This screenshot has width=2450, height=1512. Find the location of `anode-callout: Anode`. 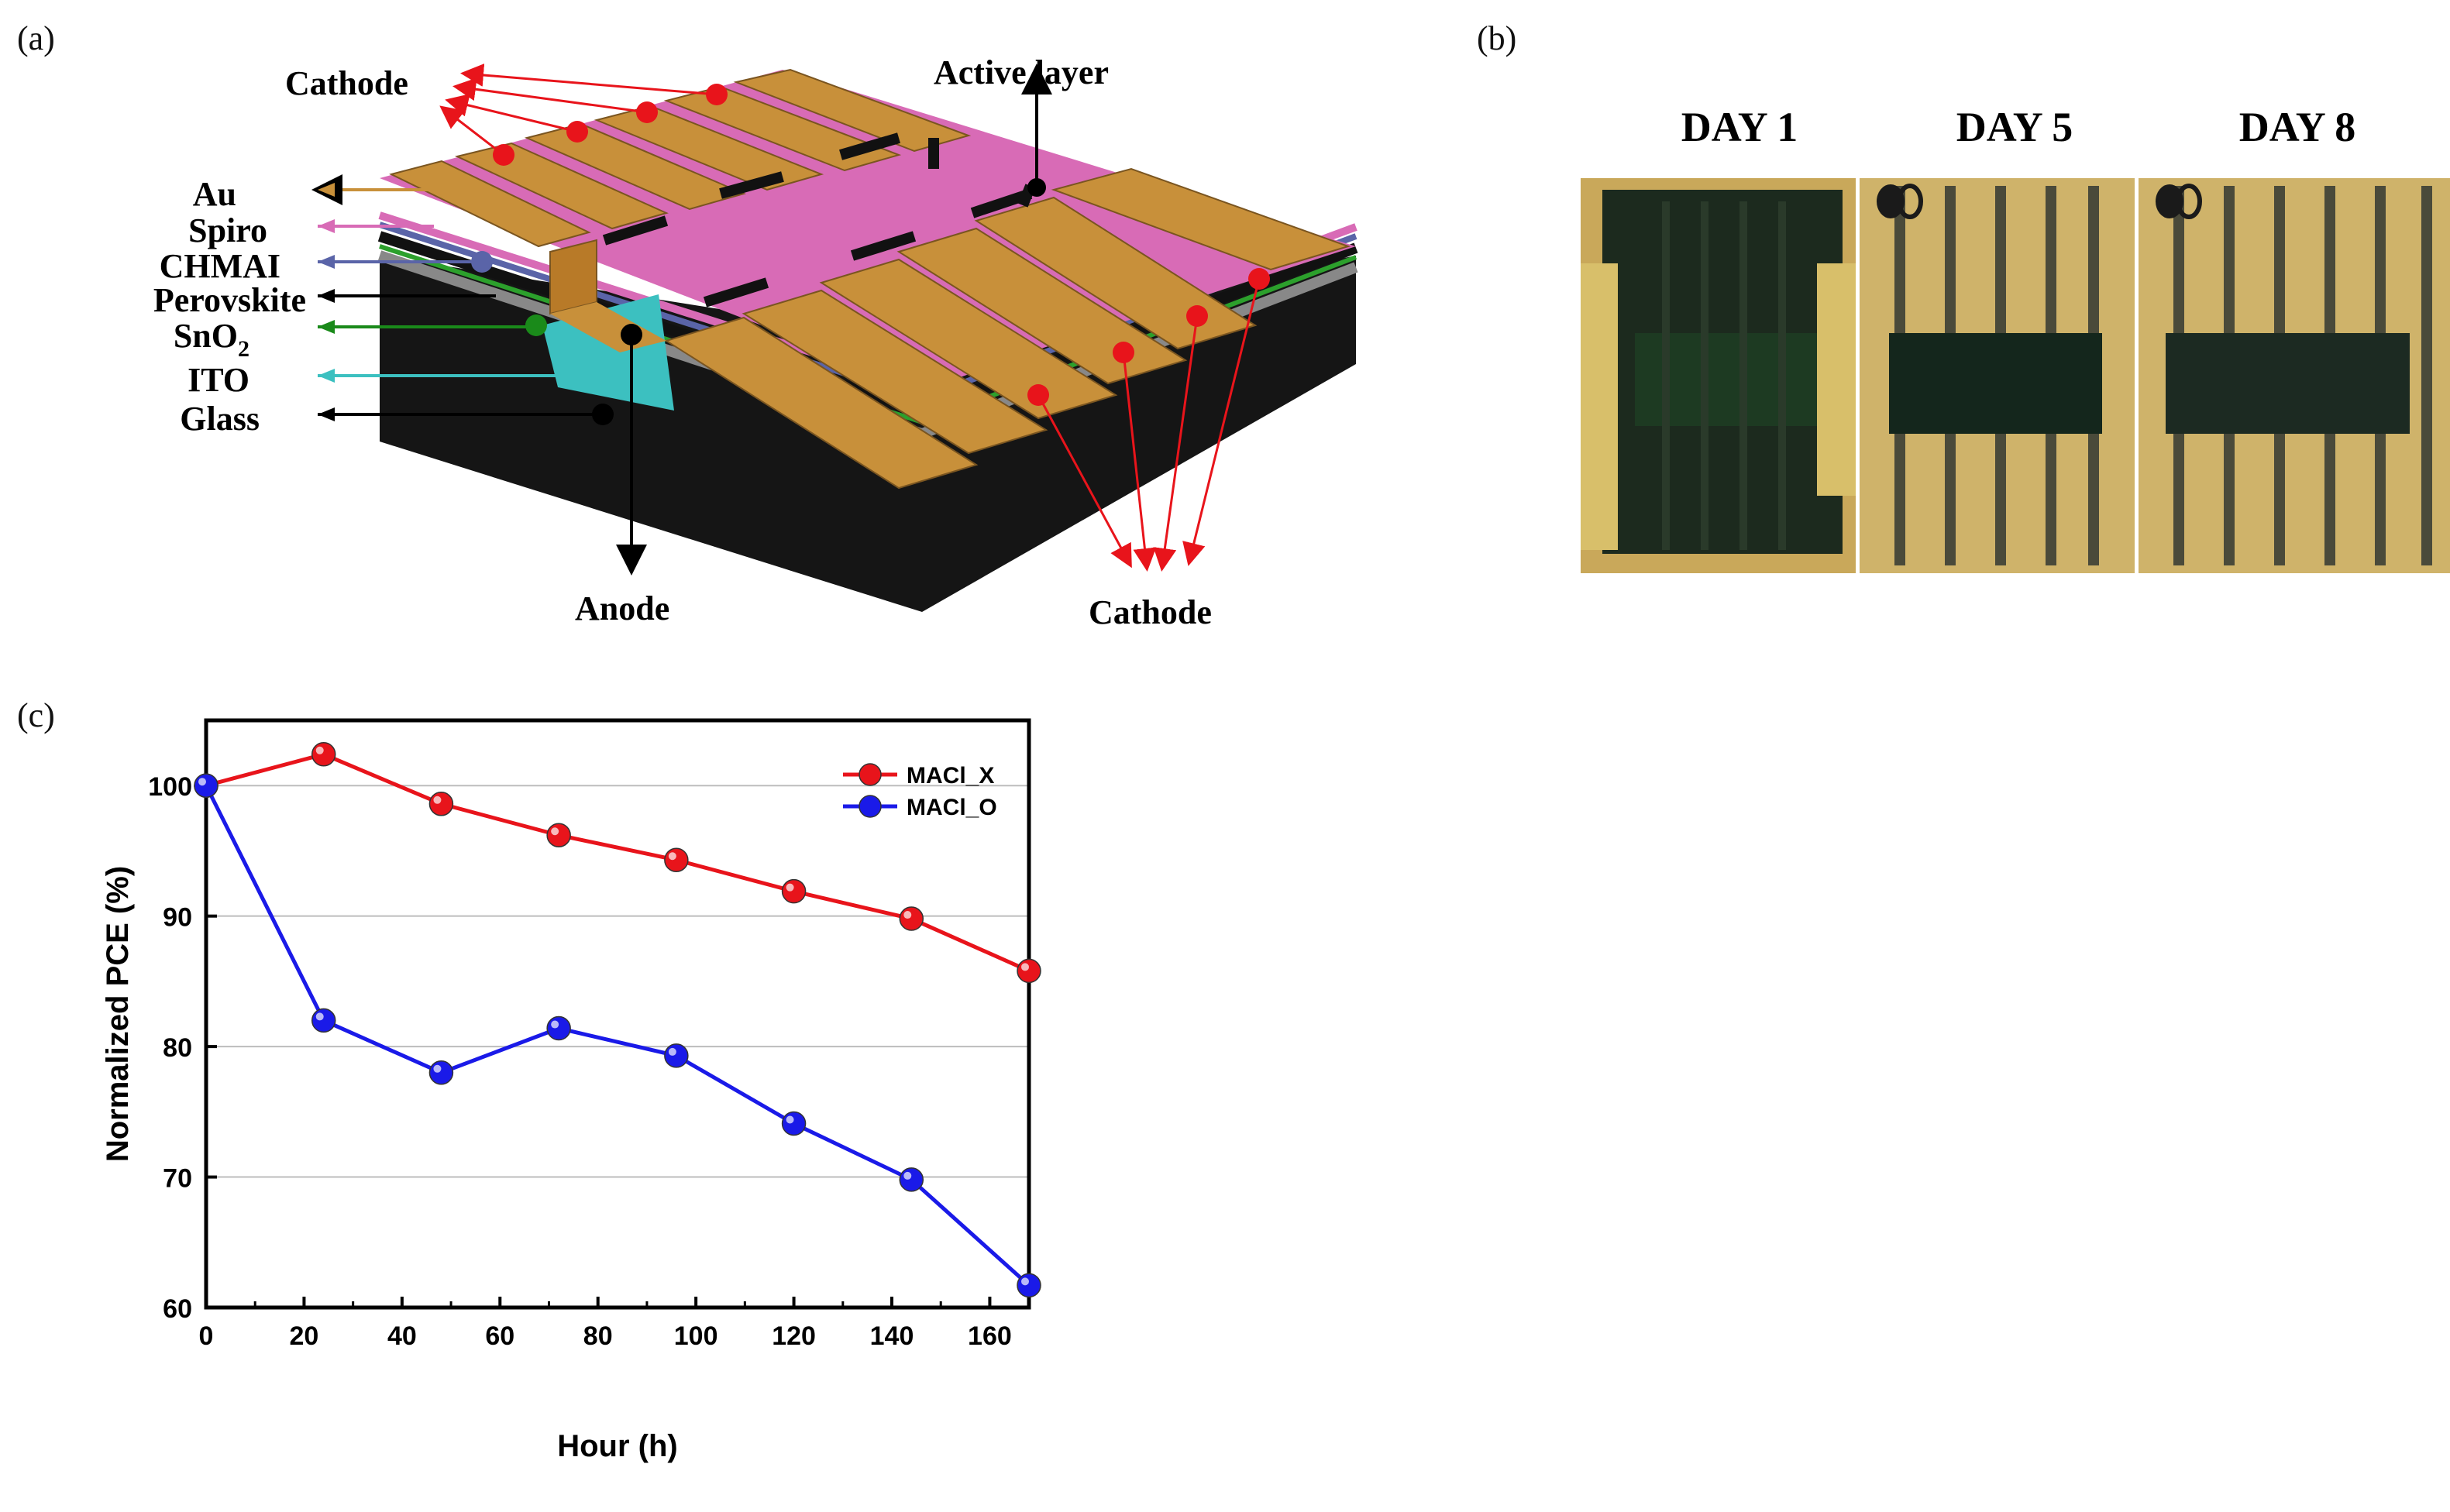

anode-callout: Anode is located at coordinates (622, 475).